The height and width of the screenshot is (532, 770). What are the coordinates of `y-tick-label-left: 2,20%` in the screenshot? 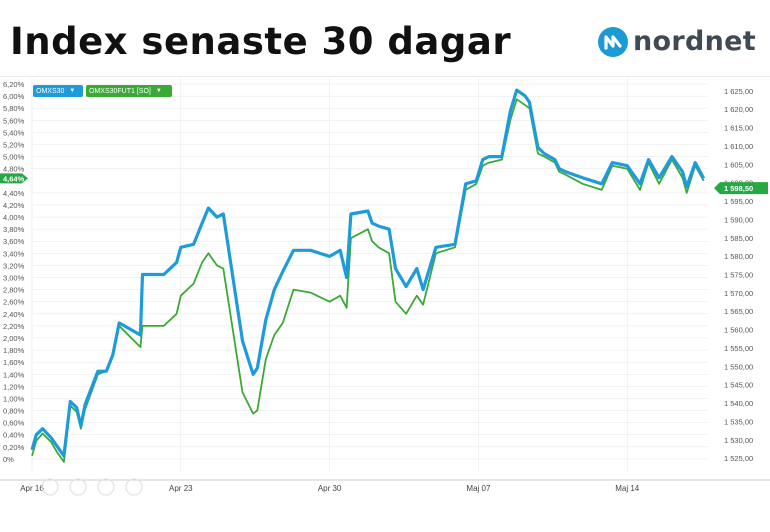 It's located at (14, 326).